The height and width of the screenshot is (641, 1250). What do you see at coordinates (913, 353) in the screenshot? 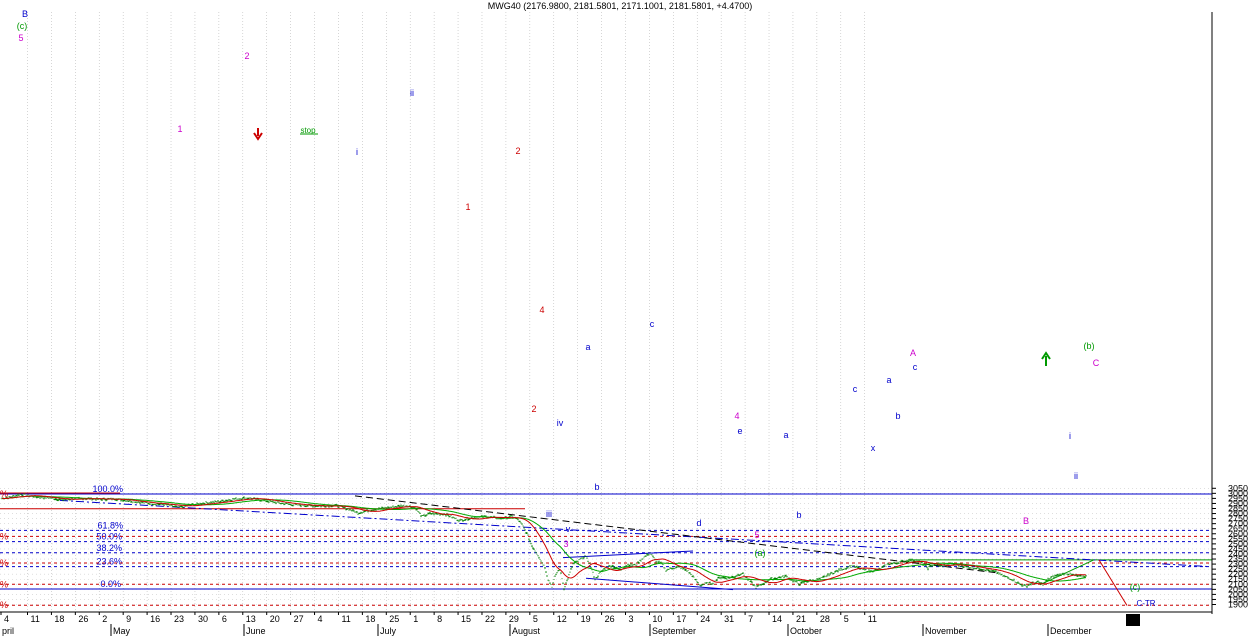
I see `wave-label: A` at bounding box center [913, 353].